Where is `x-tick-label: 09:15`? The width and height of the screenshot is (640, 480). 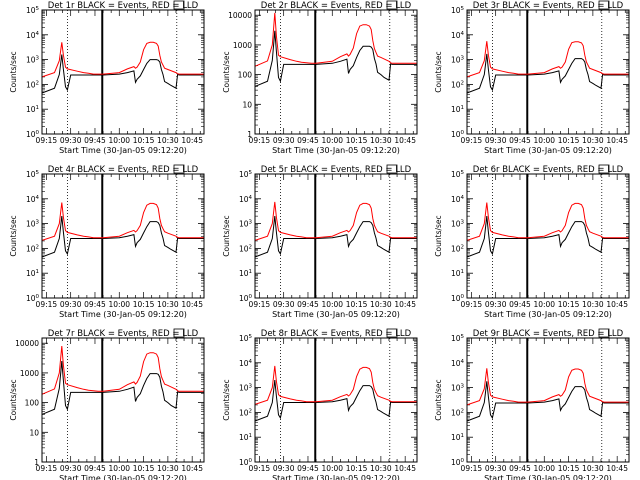
x-tick-label: 09:15 is located at coordinates (472, 304).